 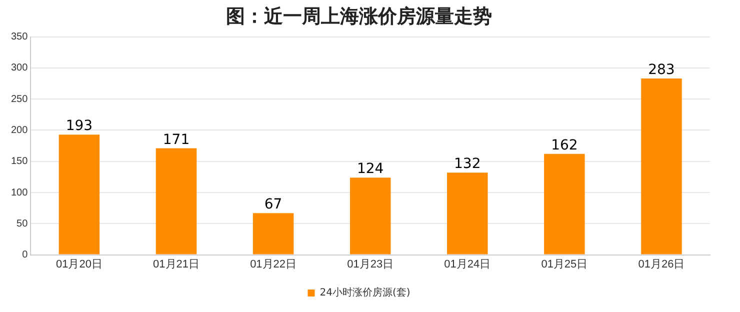 I want to click on legend-label: 24小时涨价房源(套), so click(x=365, y=292).